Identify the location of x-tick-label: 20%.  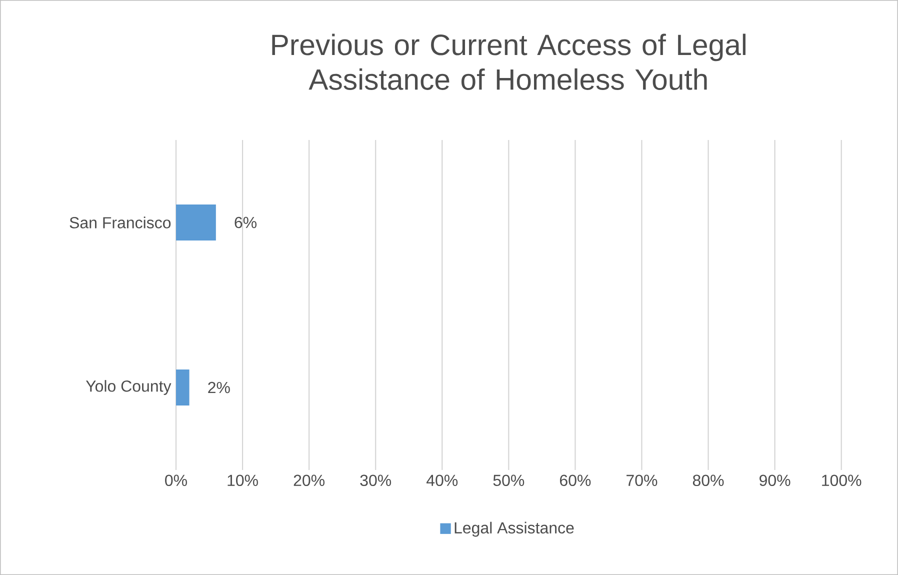
(309, 480).